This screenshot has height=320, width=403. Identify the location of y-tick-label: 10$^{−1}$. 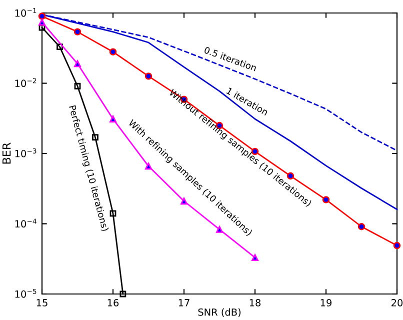
(25, 12).